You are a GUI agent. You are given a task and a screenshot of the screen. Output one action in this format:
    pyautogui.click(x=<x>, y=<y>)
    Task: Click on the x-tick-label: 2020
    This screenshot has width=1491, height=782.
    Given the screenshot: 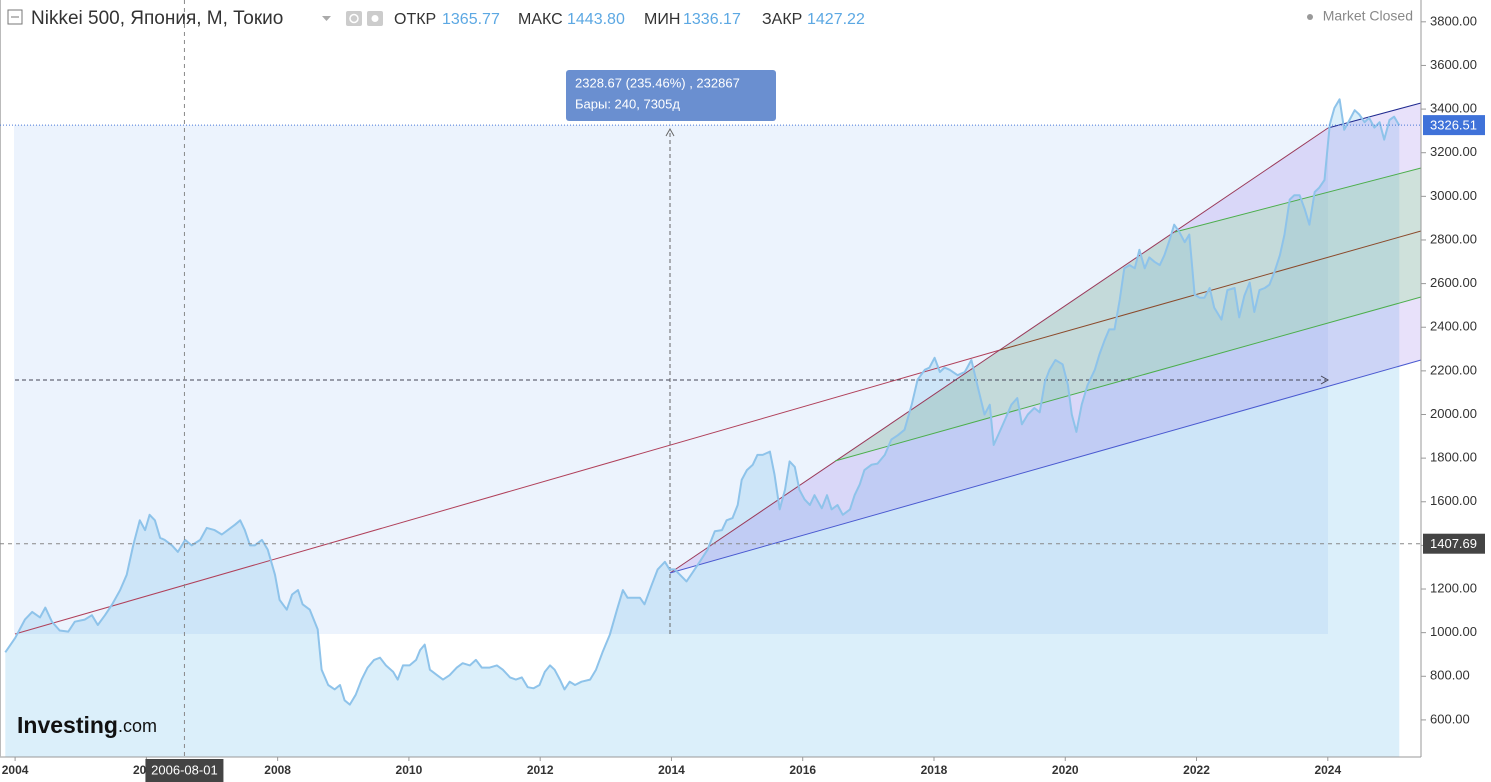 What is the action you would take?
    pyautogui.click(x=1065, y=770)
    